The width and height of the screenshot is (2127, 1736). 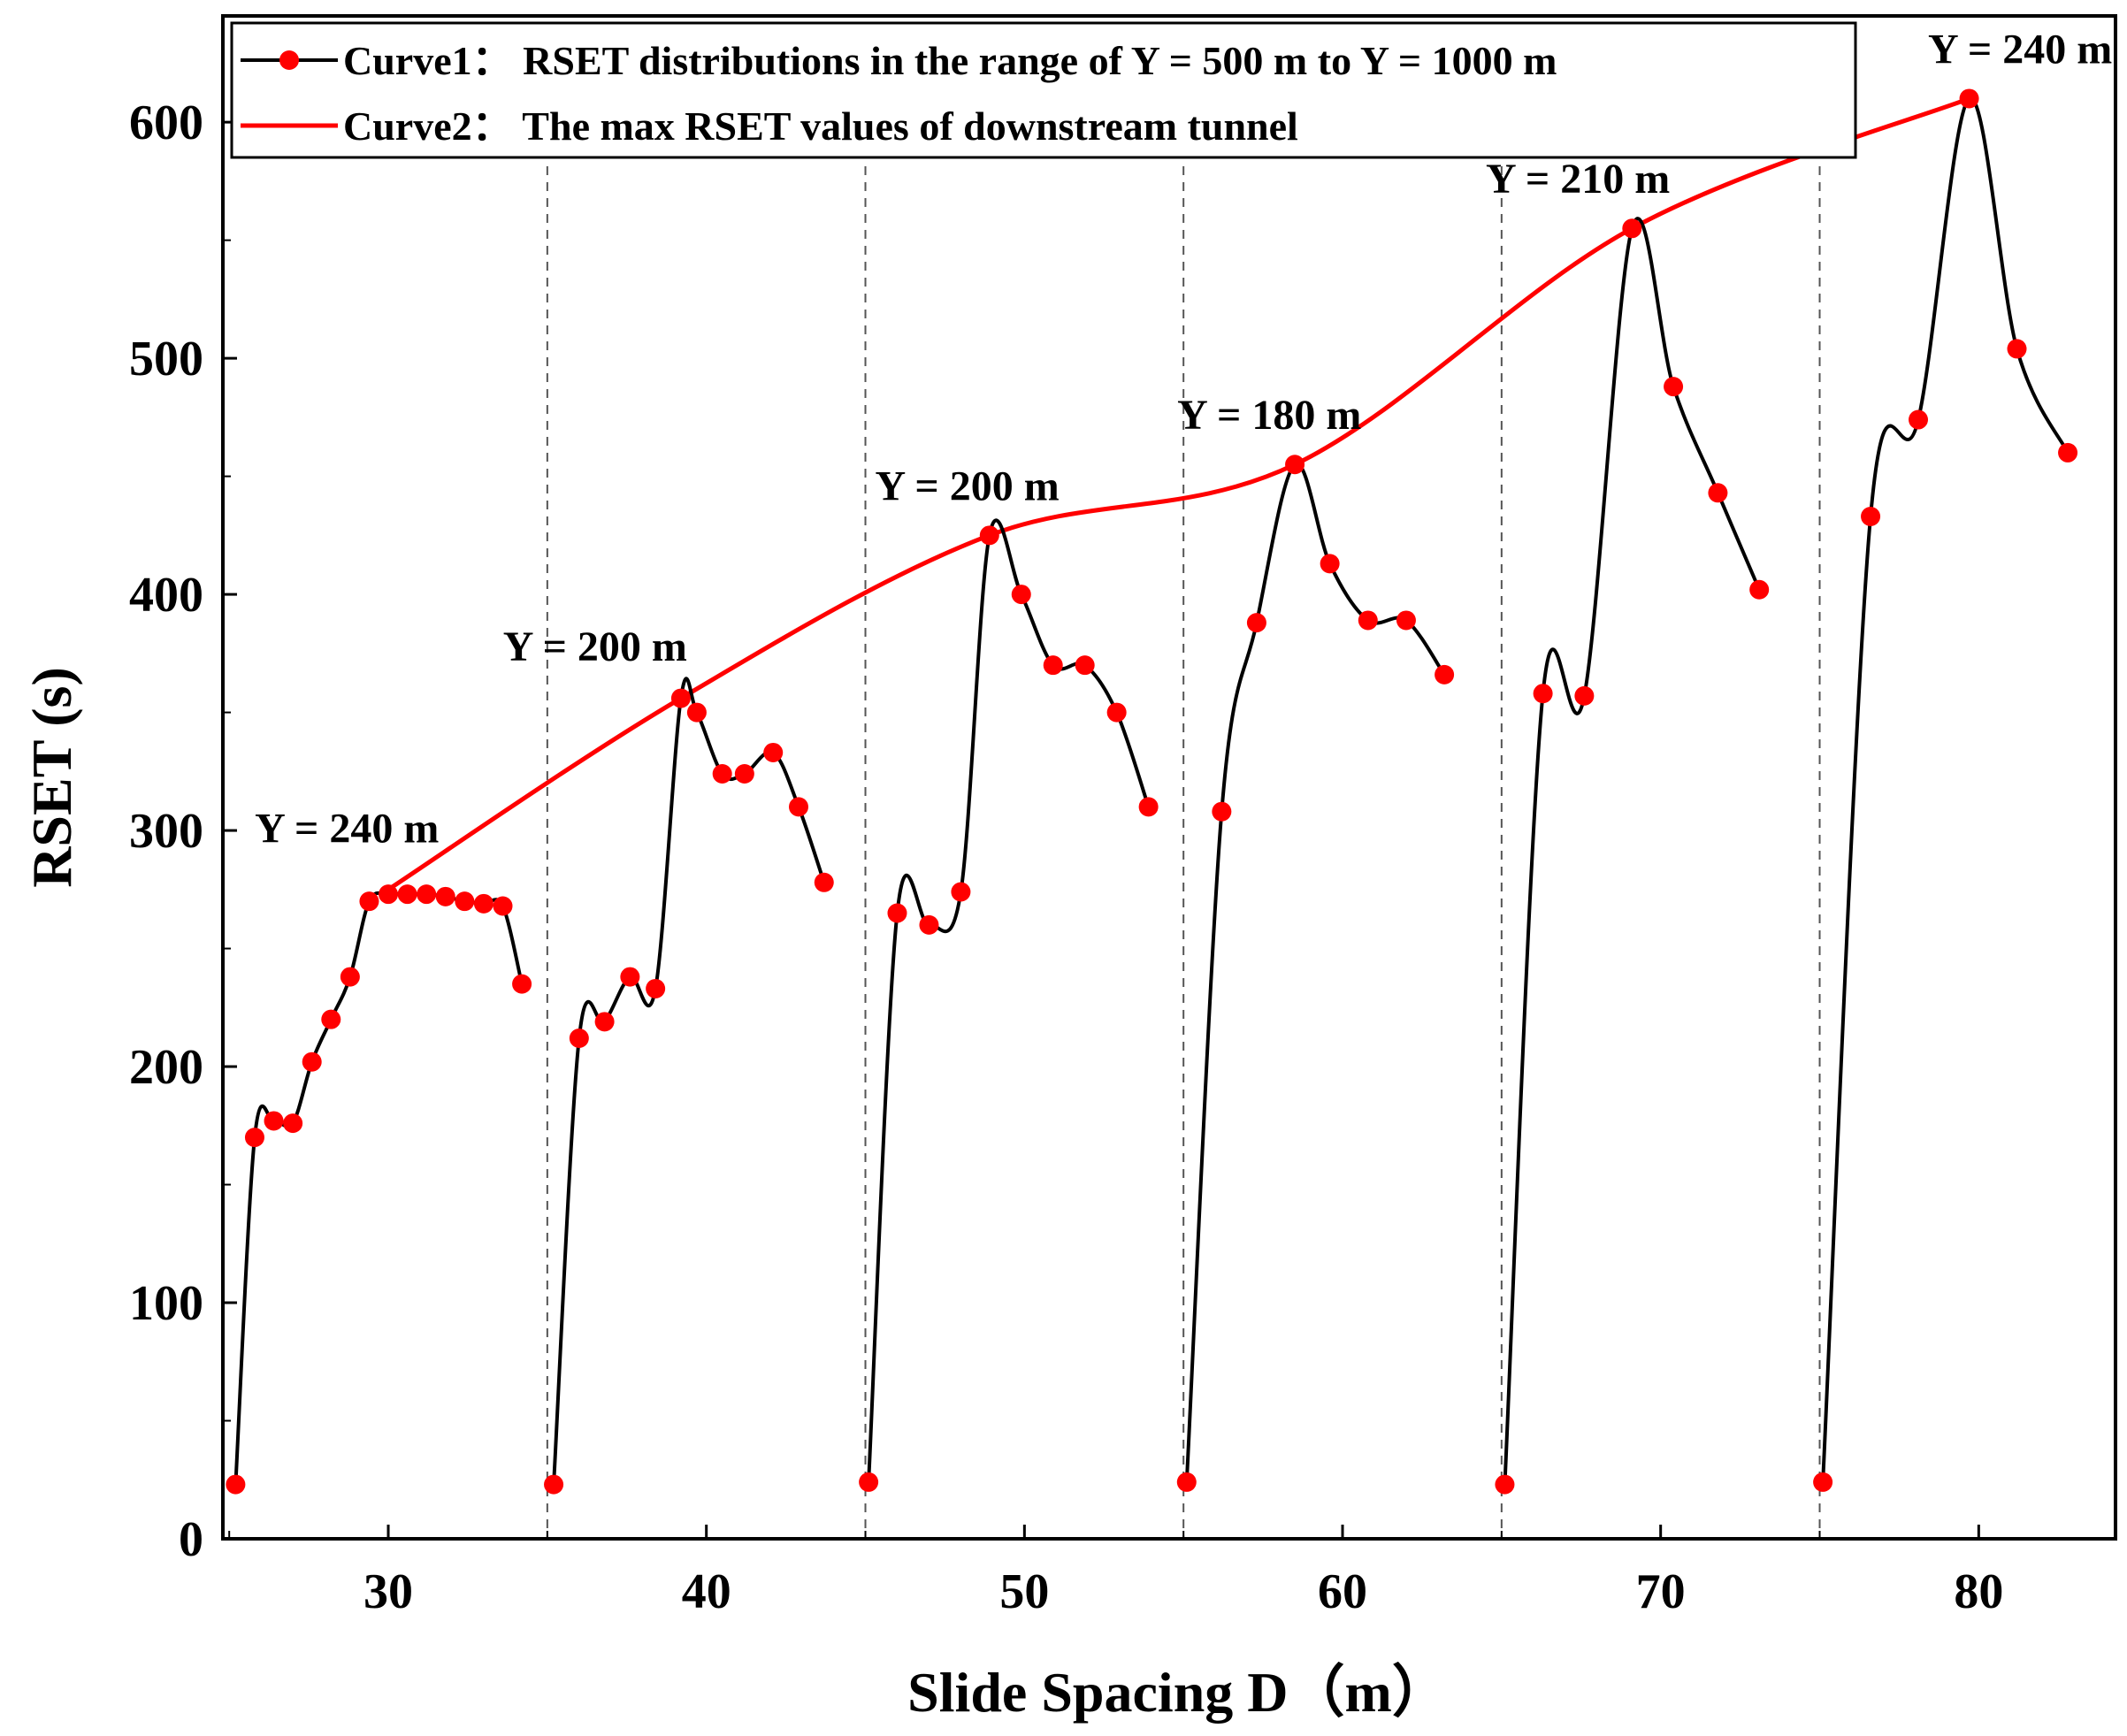 I want to click on peak-annotation: Y = 180 m, so click(x=1269, y=415).